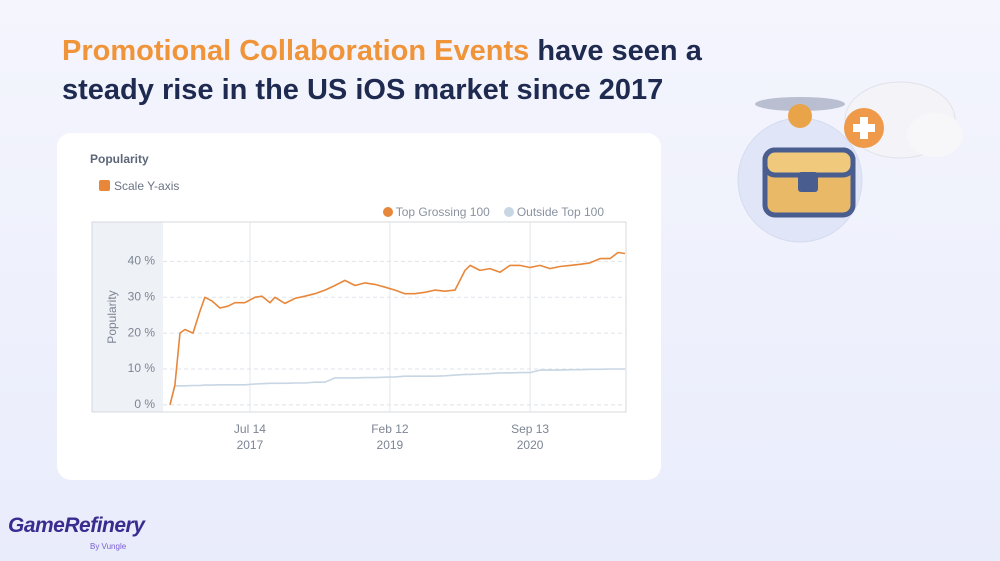  What do you see at coordinates (112, 316) in the screenshot?
I see `y-axis-title: Popularity` at bounding box center [112, 316].